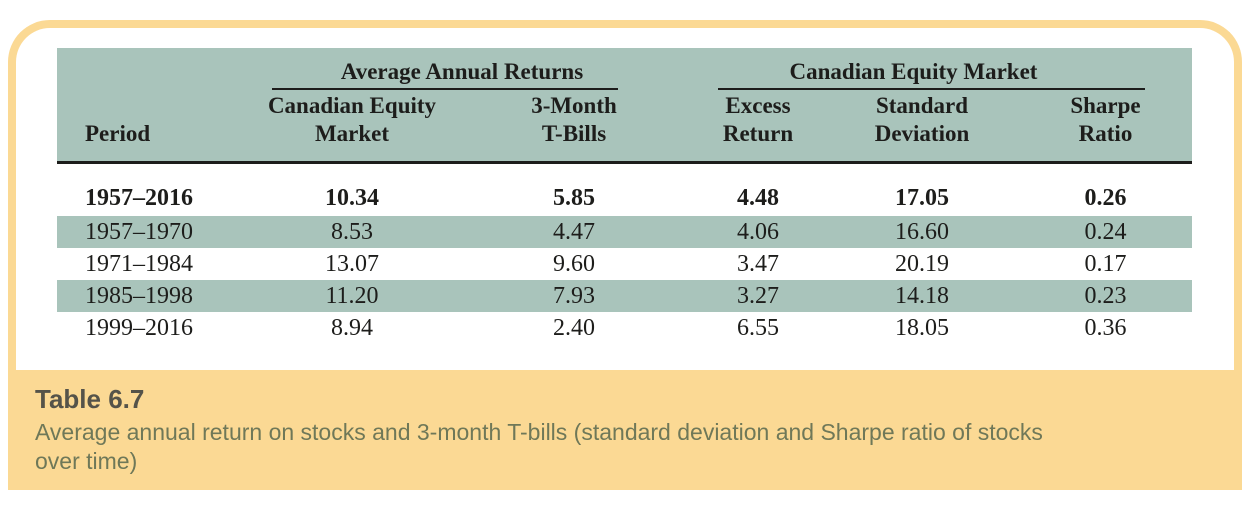  I want to click on value-cell: 4.06, so click(758, 231).